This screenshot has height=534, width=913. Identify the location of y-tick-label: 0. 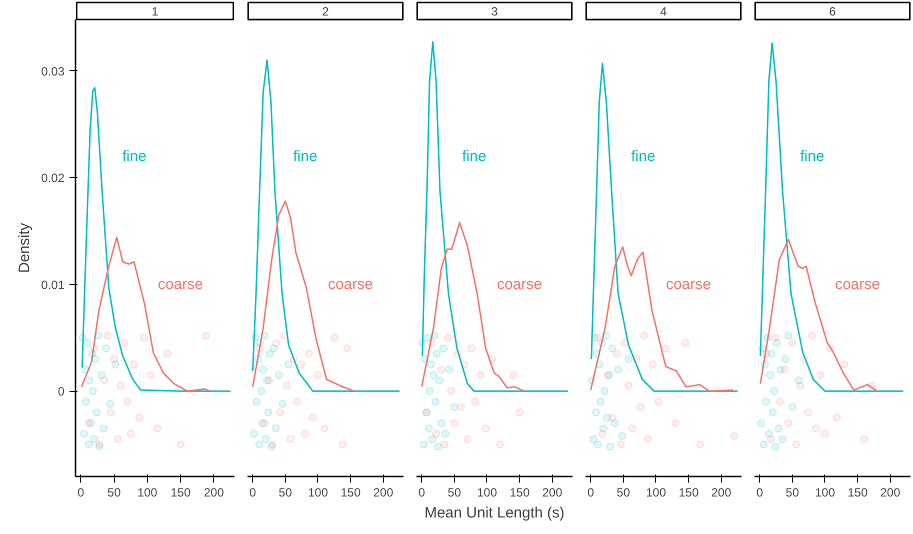
(61, 391).